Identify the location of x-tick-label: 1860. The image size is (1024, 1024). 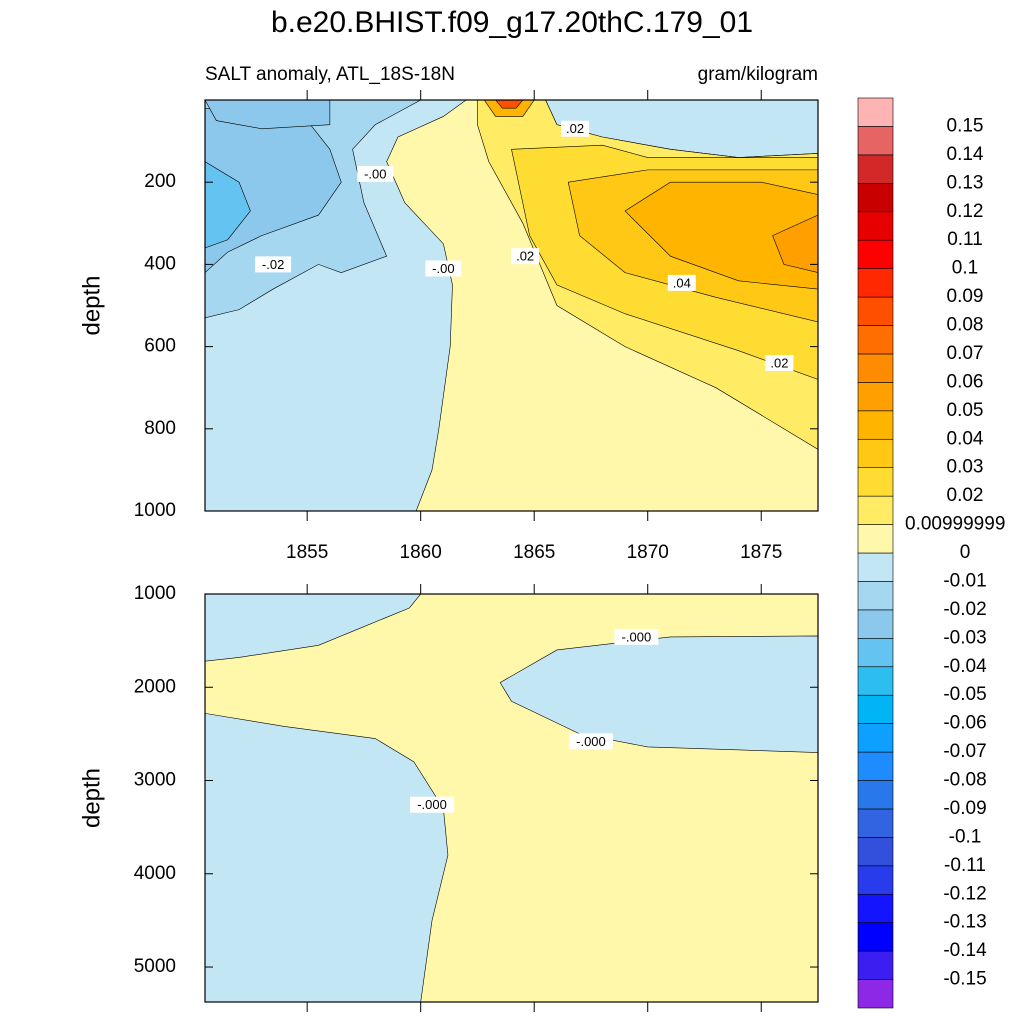
(421, 552).